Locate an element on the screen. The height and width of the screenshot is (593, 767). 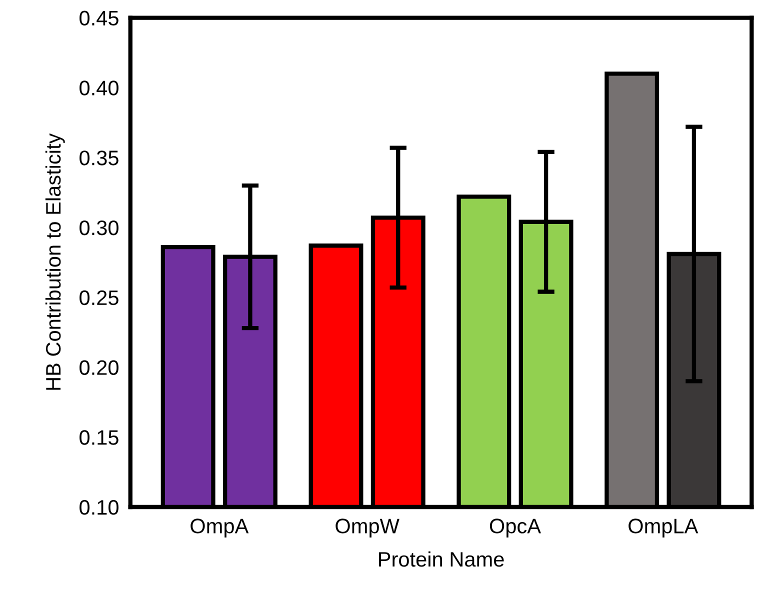
y-tick-label: 0.10 is located at coordinates (99, 507).